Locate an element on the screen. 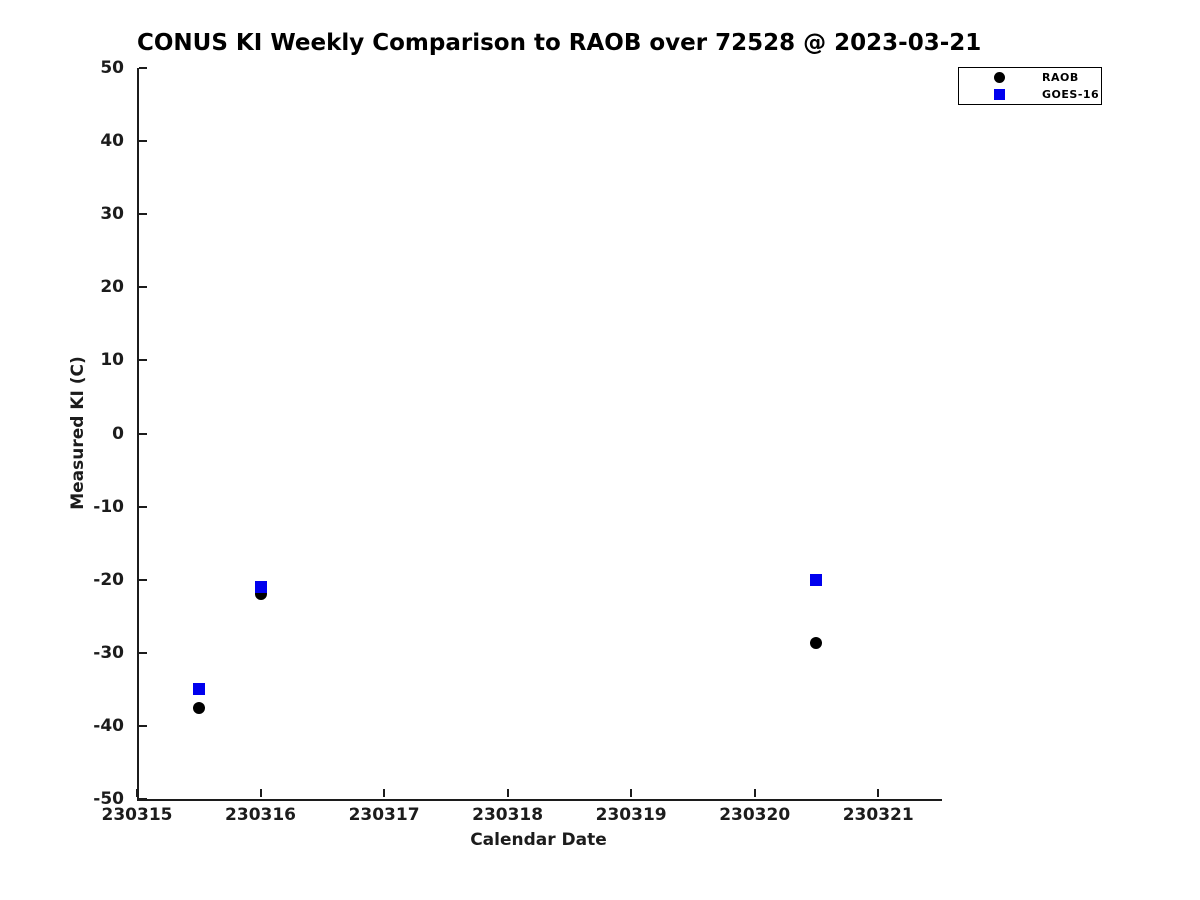 Image resolution: width=1200 pixels, height=900 pixels. legend: RAOB GOES-16 is located at coordinates (1030, 86).